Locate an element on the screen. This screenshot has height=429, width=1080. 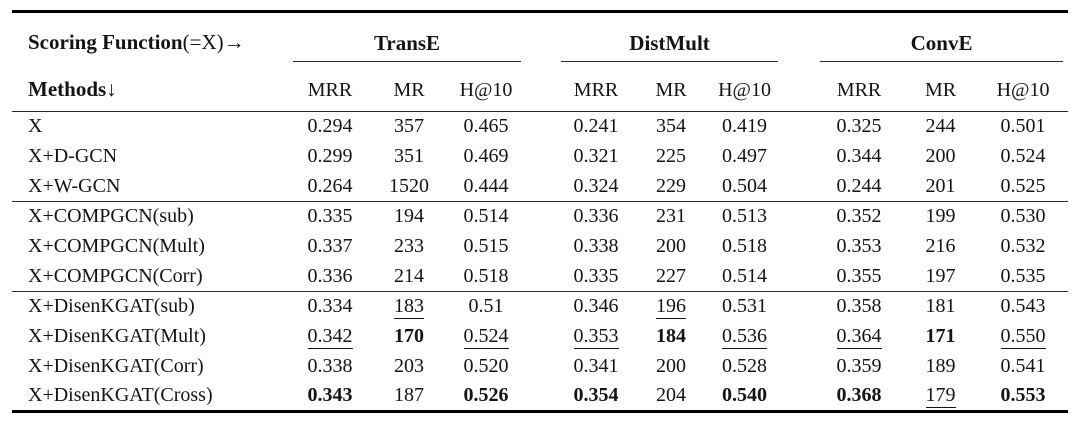
method-cell: X+D-GCN is located at coordinates (73, 156).